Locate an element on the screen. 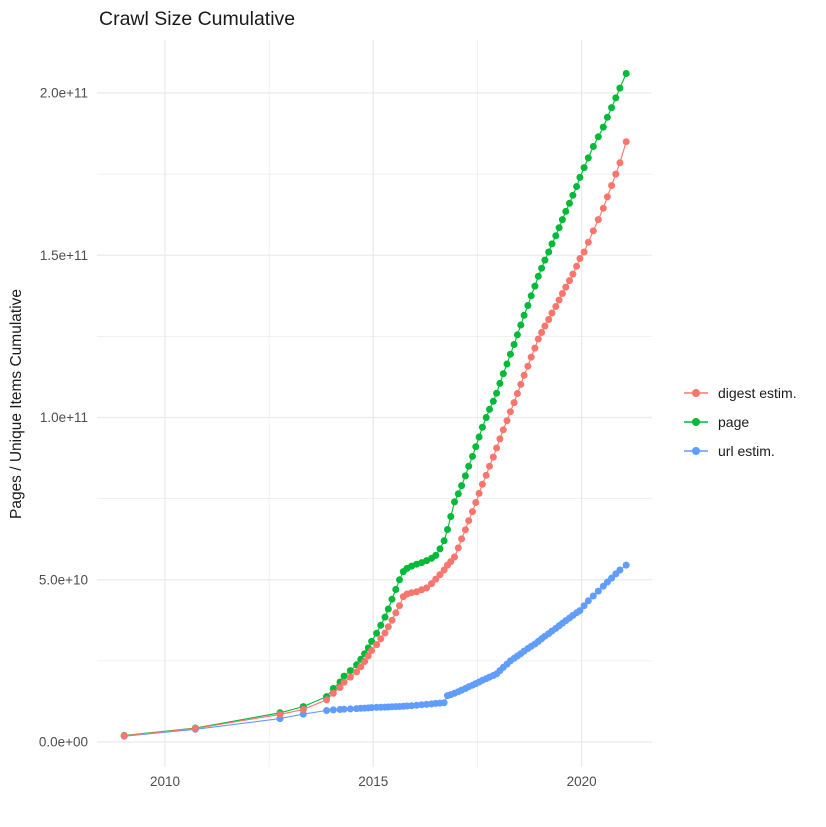 The width and height of the screenshot is (826, 827). x-axis-tick-labels: 2010 2015 2020 is located at coordinates (373, 781).